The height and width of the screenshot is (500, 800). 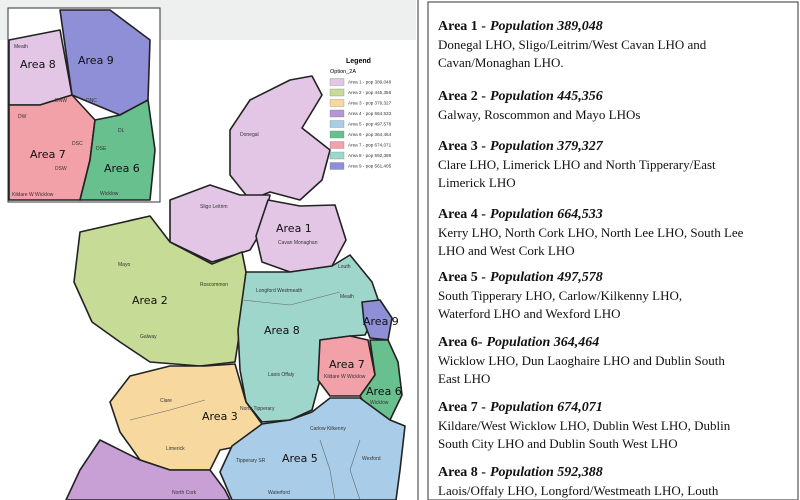 What do you see at coordinates (520, 214) in the screenshot?
I see `area-heading: Area 4 - Population 664,533` at bounding box center [520, 214].